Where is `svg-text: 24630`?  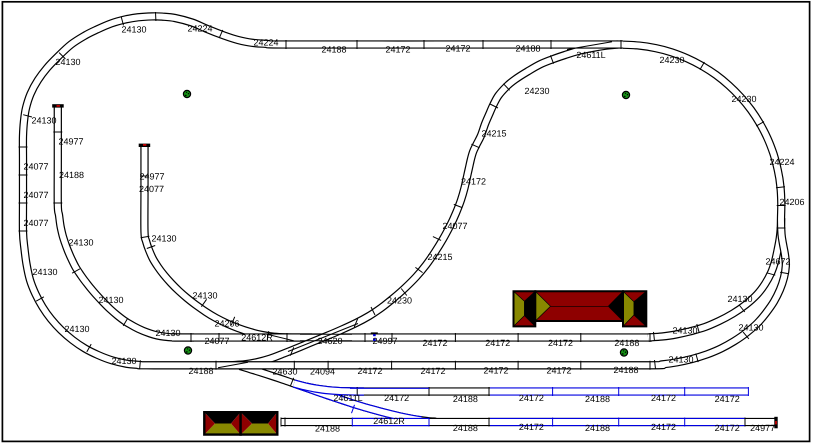
svg-text: 24630 is located at coordinates (284, 372).